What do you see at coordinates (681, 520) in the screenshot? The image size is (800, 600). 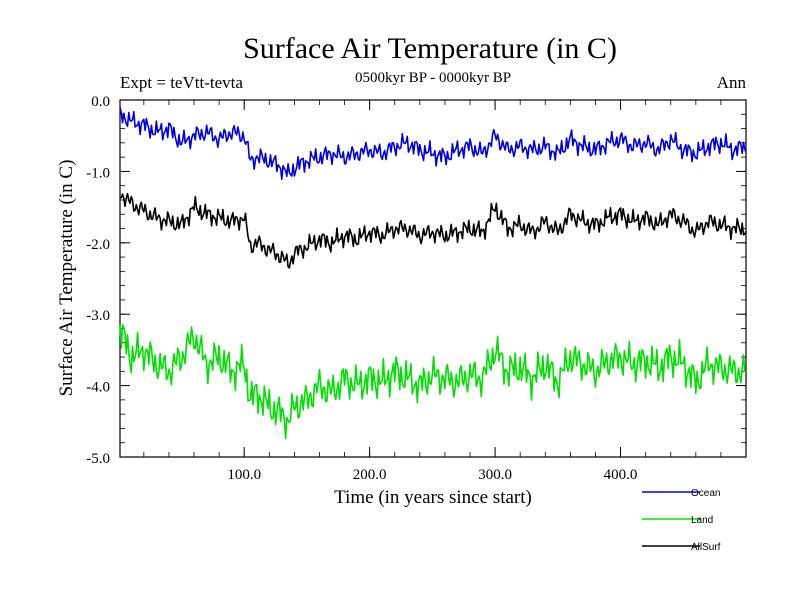 I see `legend: Ocean Land AllSurf` at bounding box center [681, 520].